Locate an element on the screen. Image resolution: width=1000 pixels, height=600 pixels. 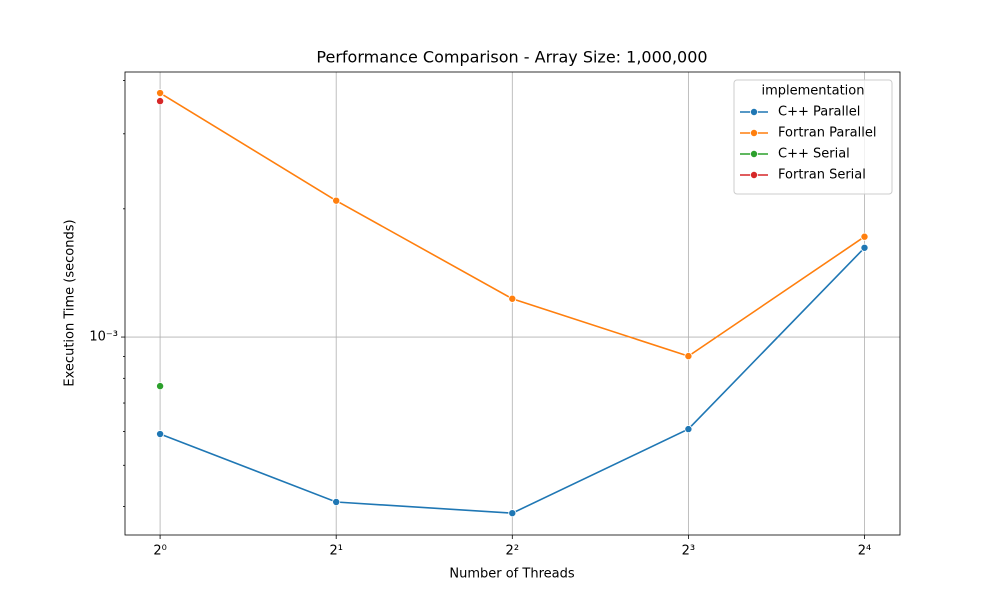
x-tick-label: 2¹ is located at coordinates (335, 551).